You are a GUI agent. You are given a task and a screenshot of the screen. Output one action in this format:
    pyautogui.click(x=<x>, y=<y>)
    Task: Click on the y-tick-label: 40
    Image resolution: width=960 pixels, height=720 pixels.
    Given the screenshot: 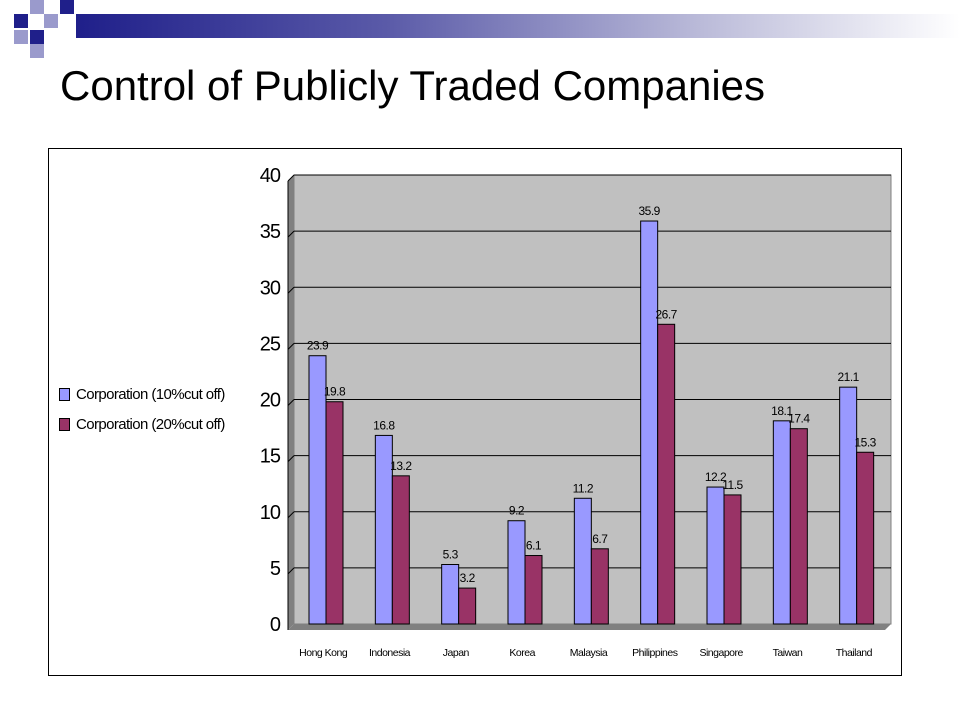 What is the action you would take?
    pyautogui.click(x=270, y=176)
    